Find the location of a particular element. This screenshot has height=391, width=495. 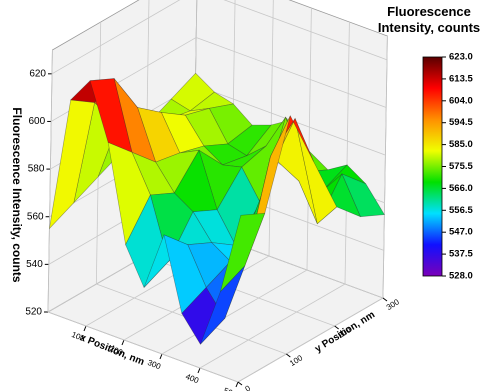

z-tick-label: 600 is located at coordinates (37, 121).